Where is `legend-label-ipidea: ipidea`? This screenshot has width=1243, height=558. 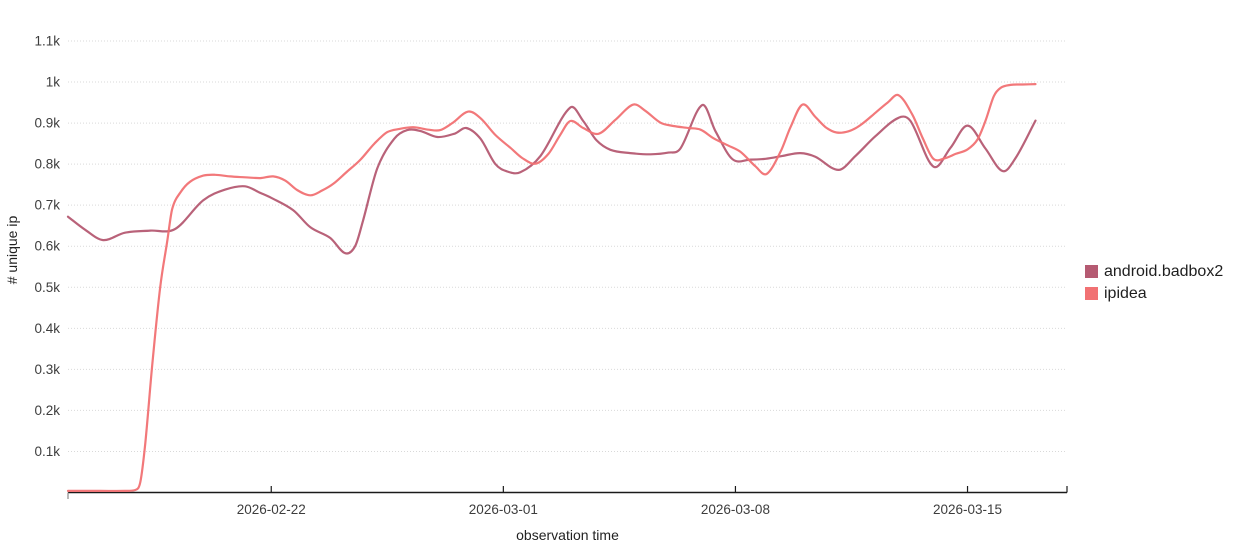 legend-label-ipidea: ipidea is located at coordinates (1125, 293).